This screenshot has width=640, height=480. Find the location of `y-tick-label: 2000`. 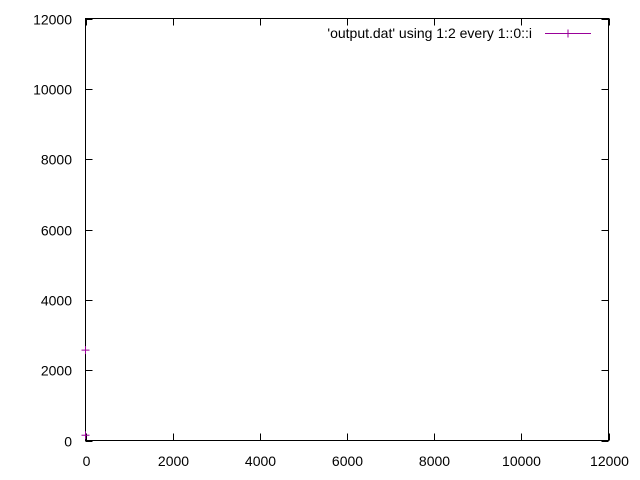

y-tick-label: 2000 is located at coordinates (56, 371).